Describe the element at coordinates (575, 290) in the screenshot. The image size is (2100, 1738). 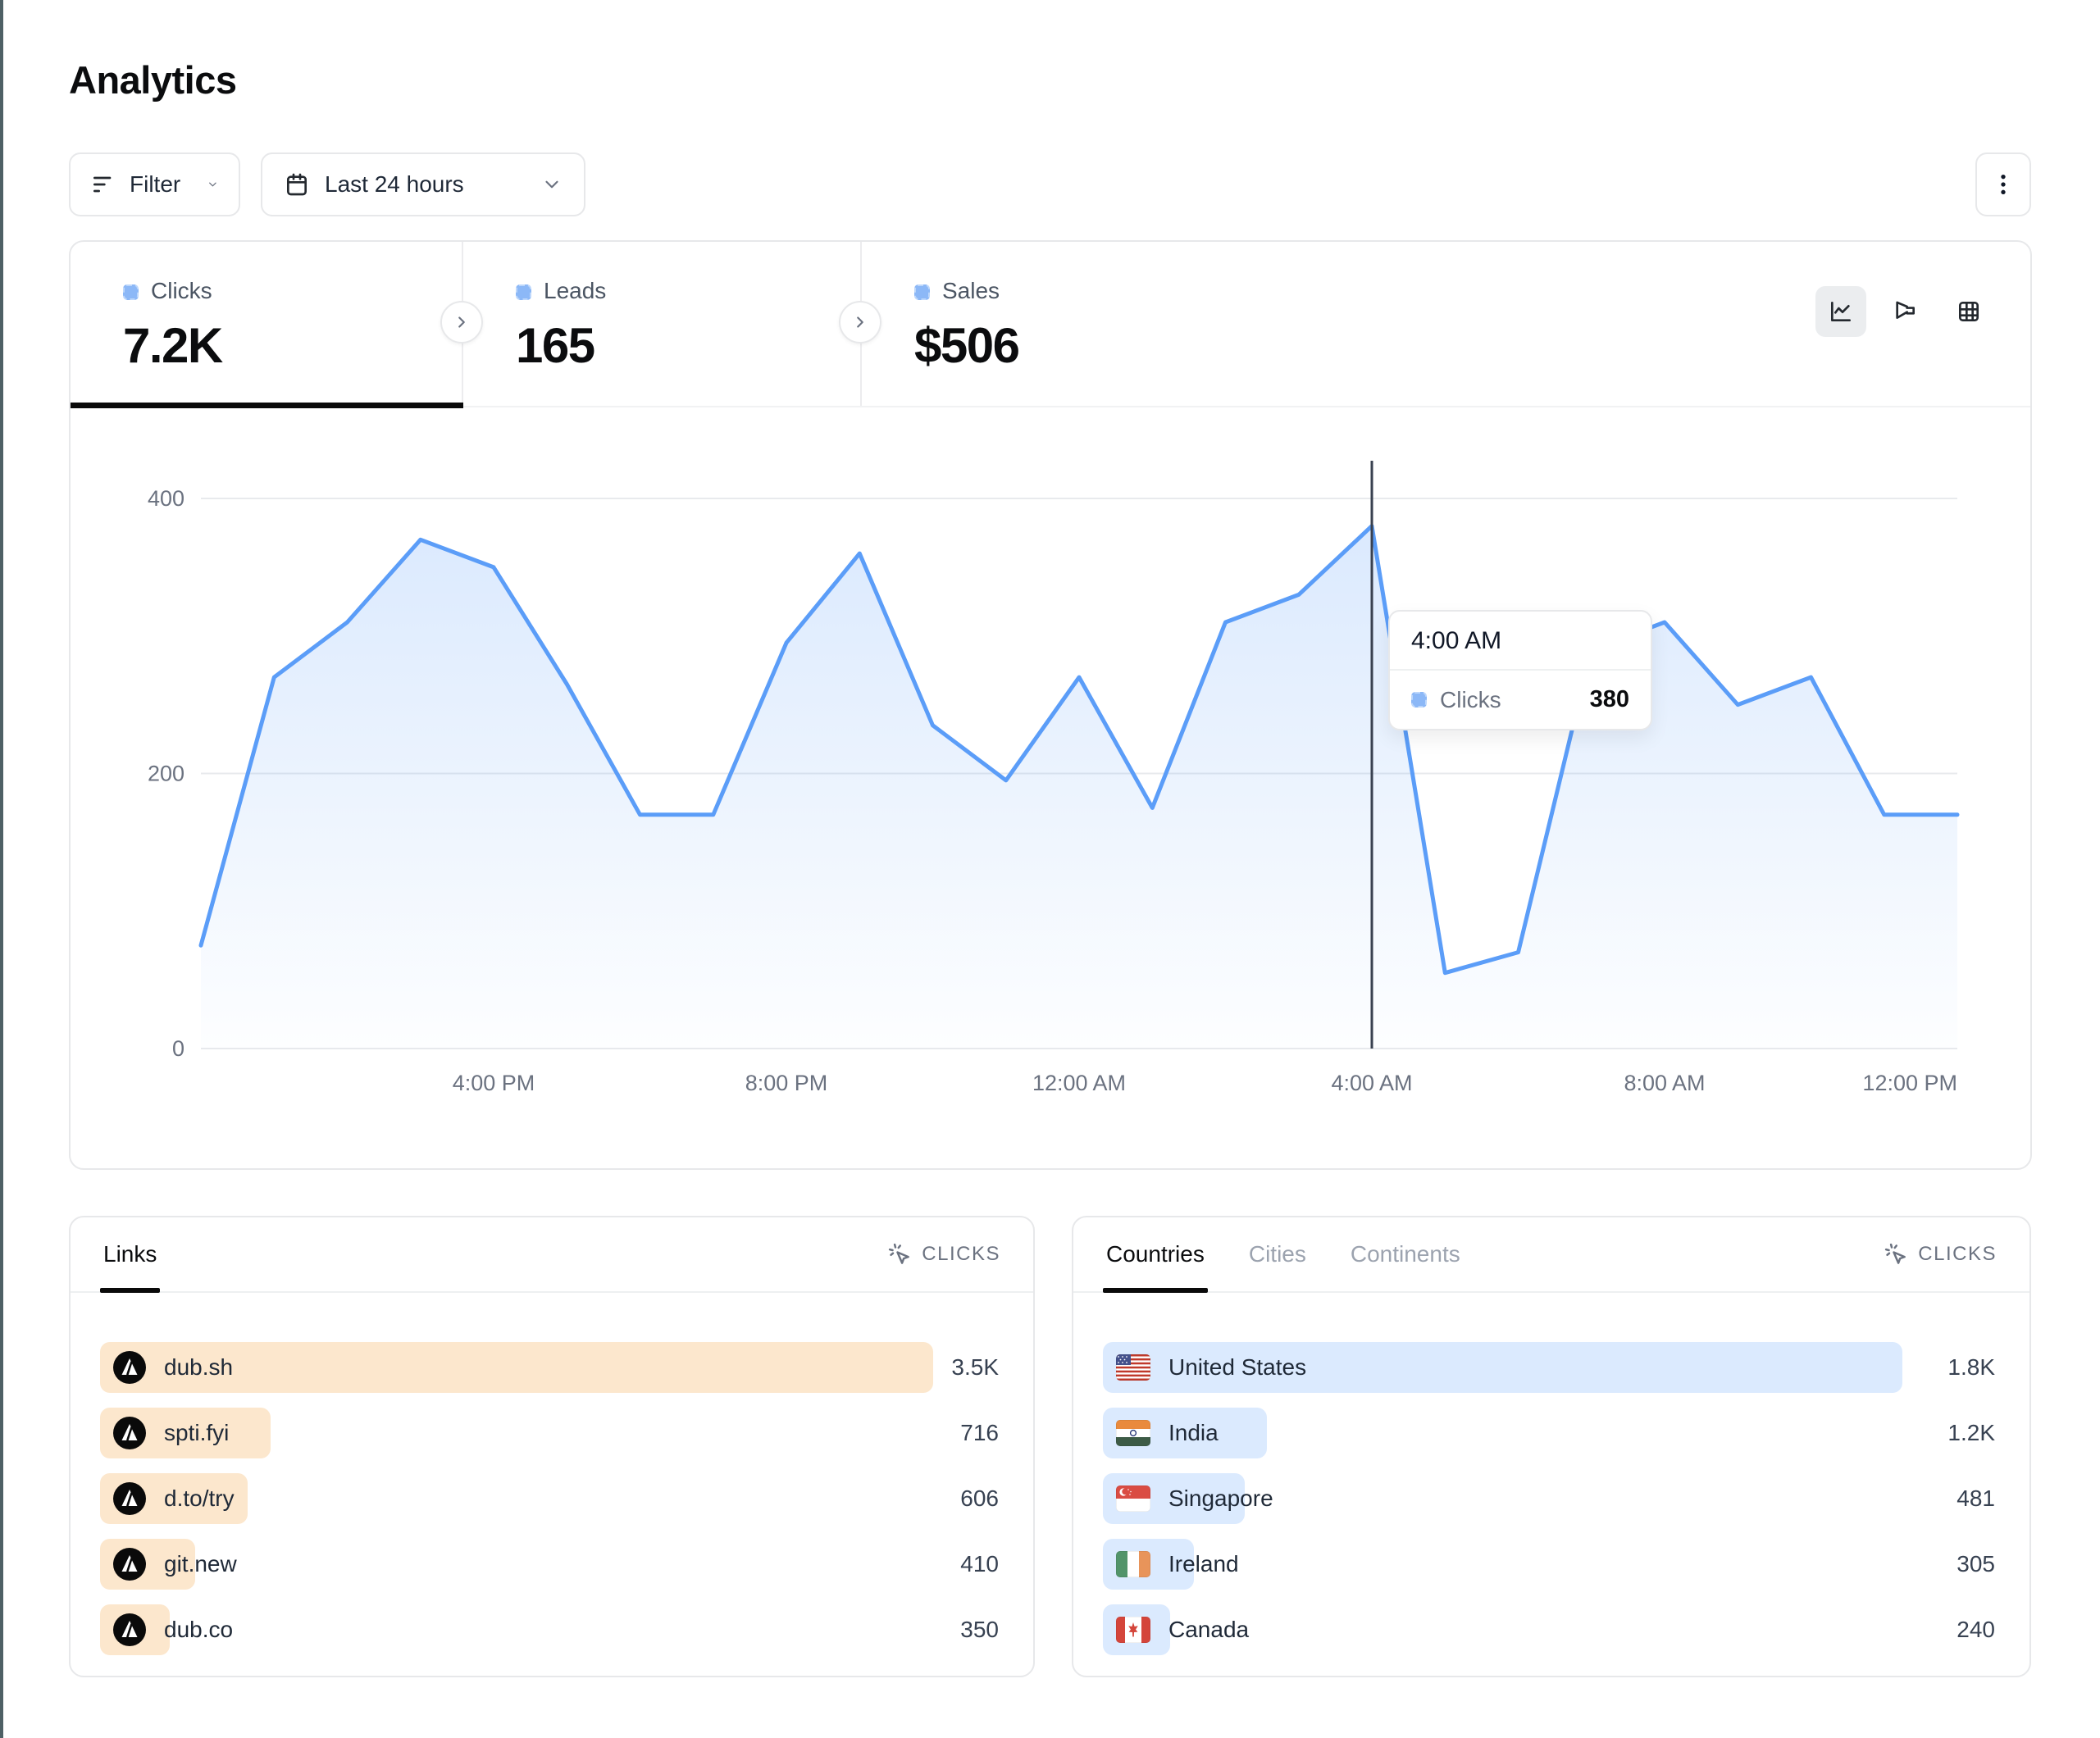
I see `stat-label: Leads` at that location.